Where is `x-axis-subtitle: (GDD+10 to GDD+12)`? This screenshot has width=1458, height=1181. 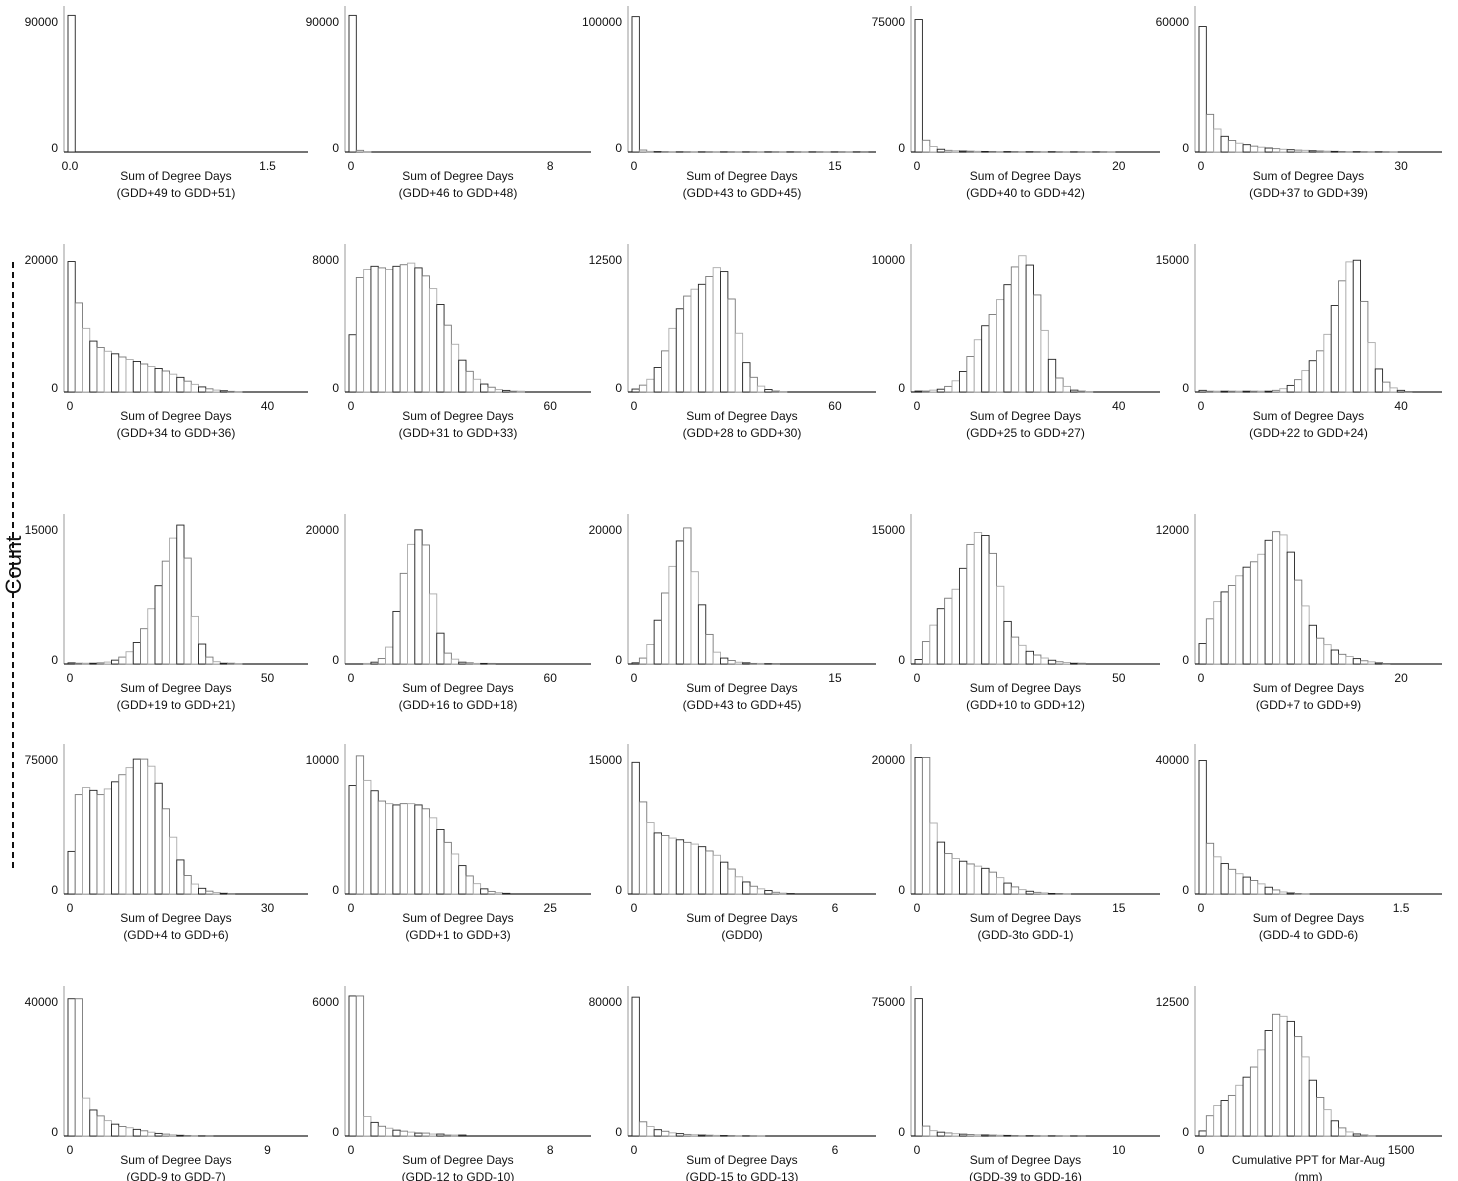 x-axis-subtitle: (GDD+10 to GDD+12) is located at coordinates (1025, 705).